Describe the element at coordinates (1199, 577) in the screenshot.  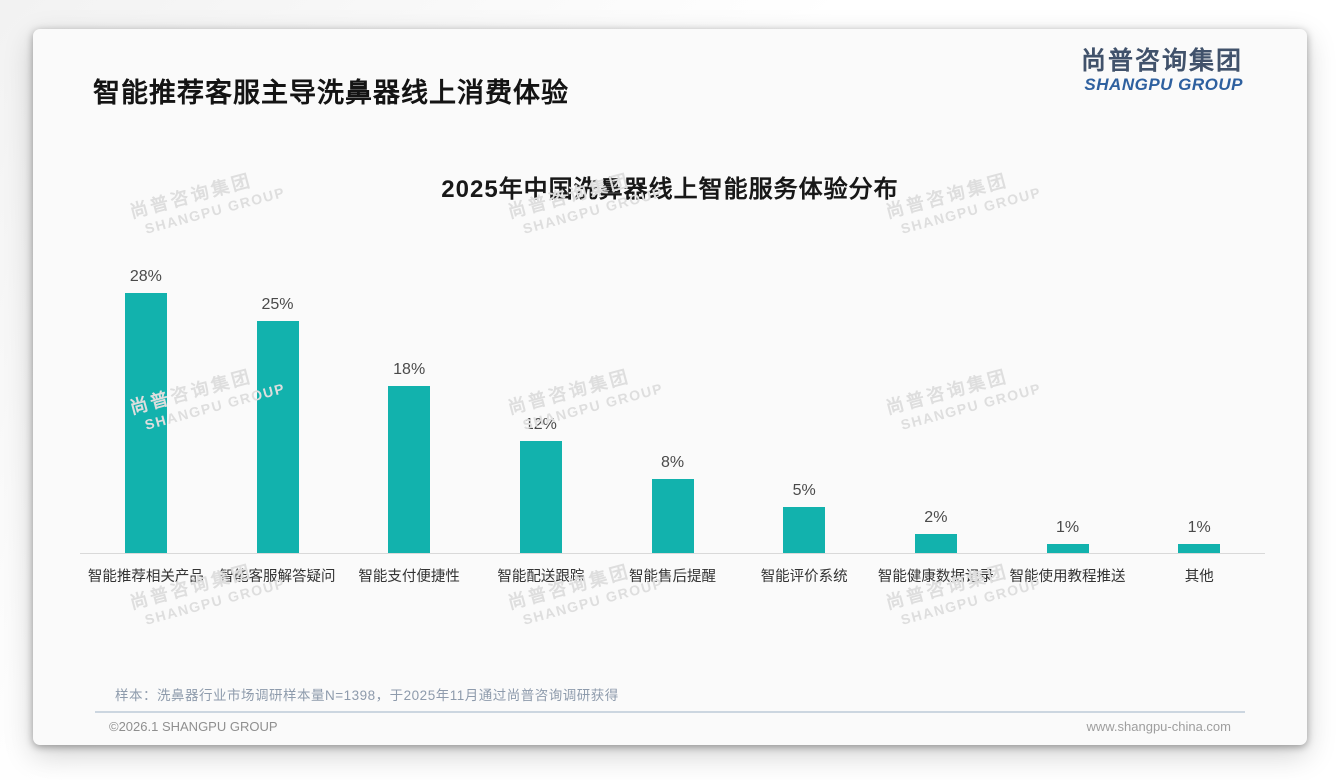
I see `category-label: 其他` at that location.